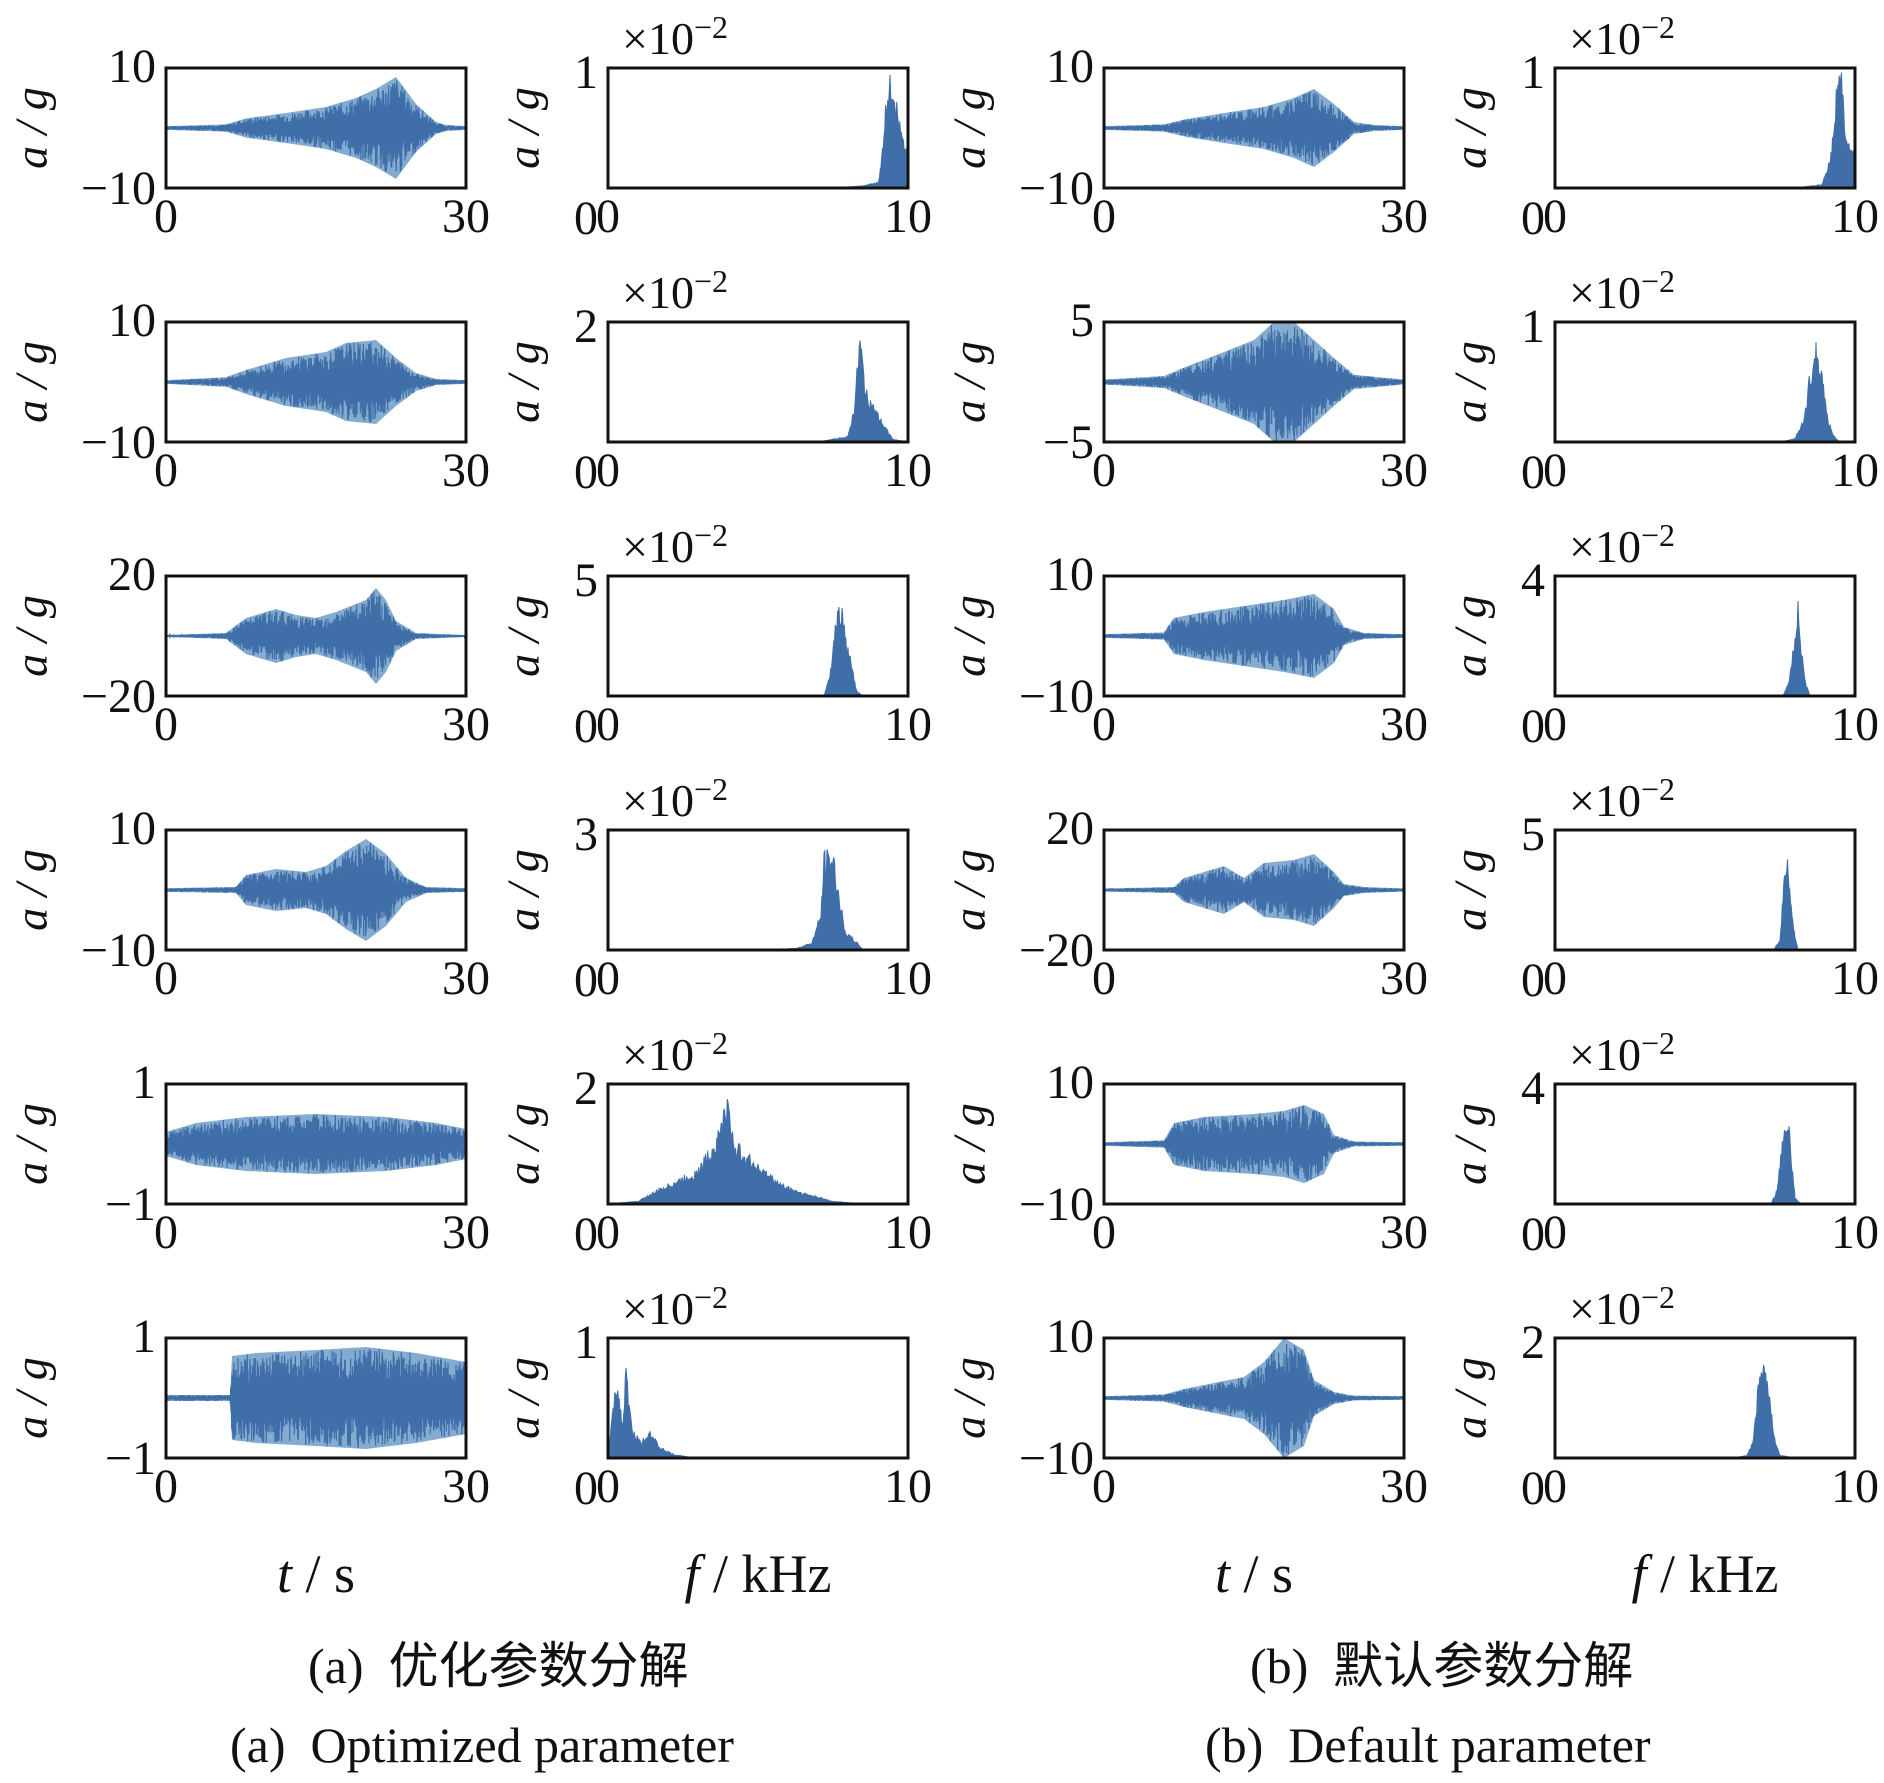 The height and width of the screenshot is (1783, 1884). I want to click on y-tick-label: 3, so click(586, 834).